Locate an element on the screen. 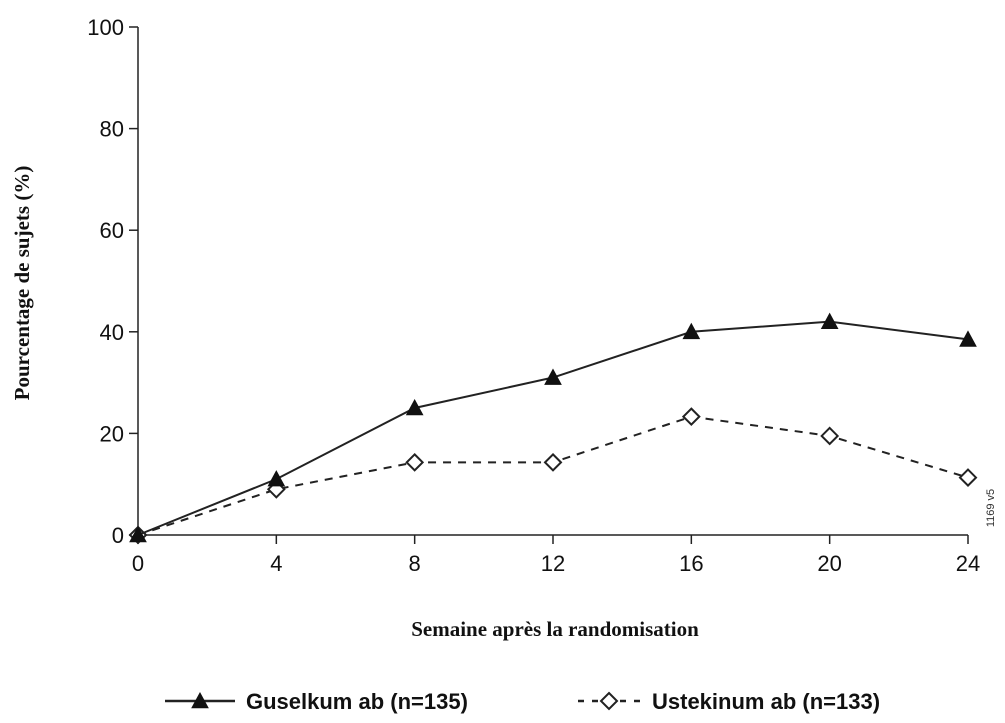 Image resolution: width=1005 pixels, height=723 pixels. legend-item-1: Ustekinum ab (n=133) is located at coordinates (729, 701).